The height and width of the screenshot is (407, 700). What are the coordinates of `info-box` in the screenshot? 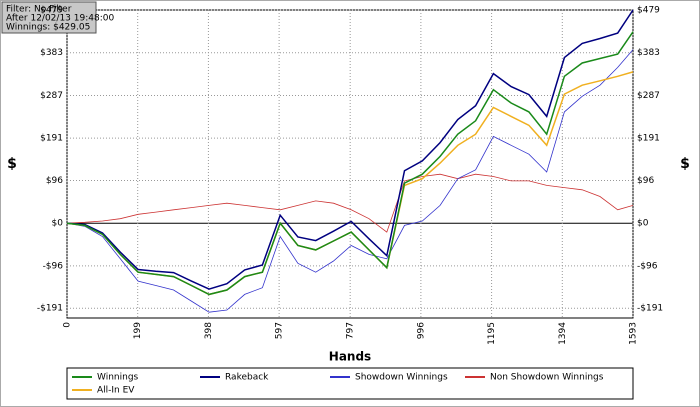 It's located at (49, 17).